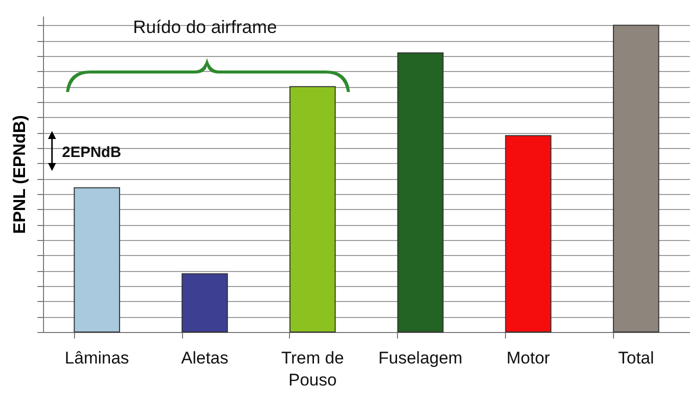 The height and width of the screenshot is (406, 690). Describe the element at coordinates (636, 358) in the screenshot. I see `x-tick-label: Total` at that location.